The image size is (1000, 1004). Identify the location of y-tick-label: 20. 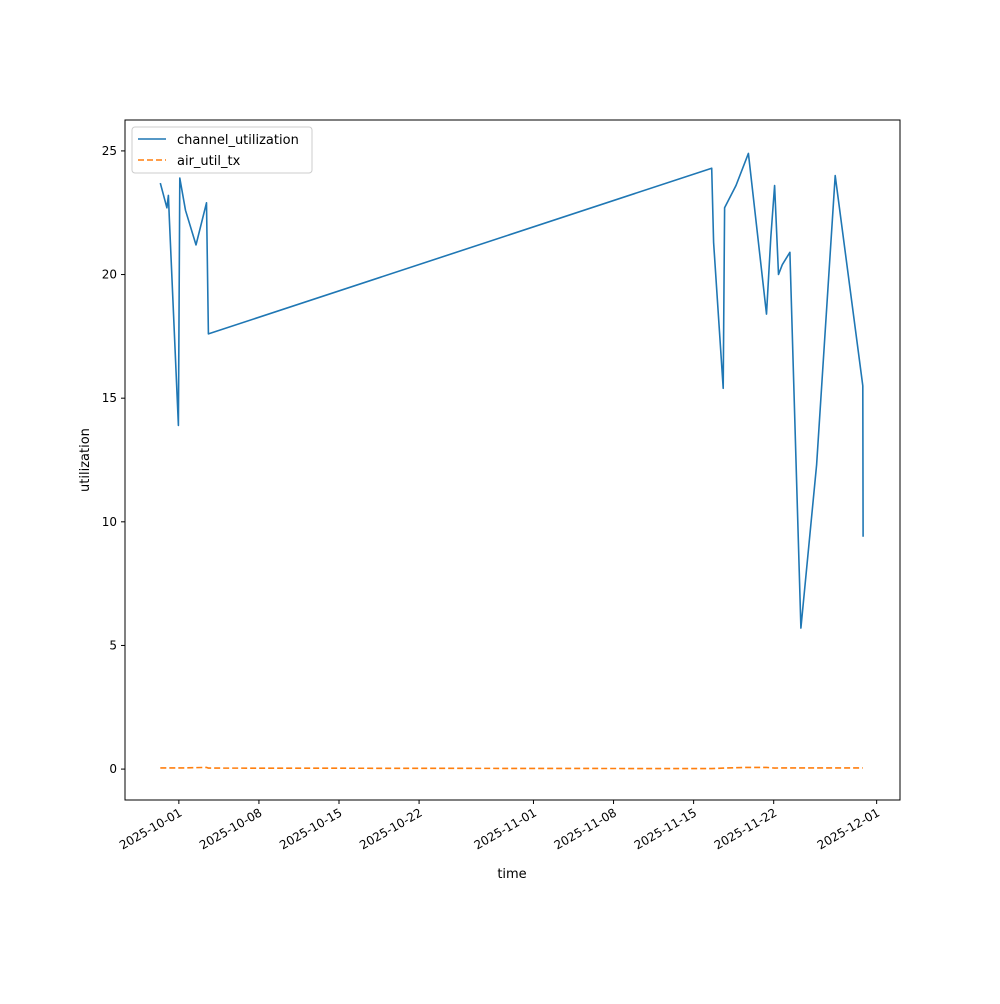
(109, 275).